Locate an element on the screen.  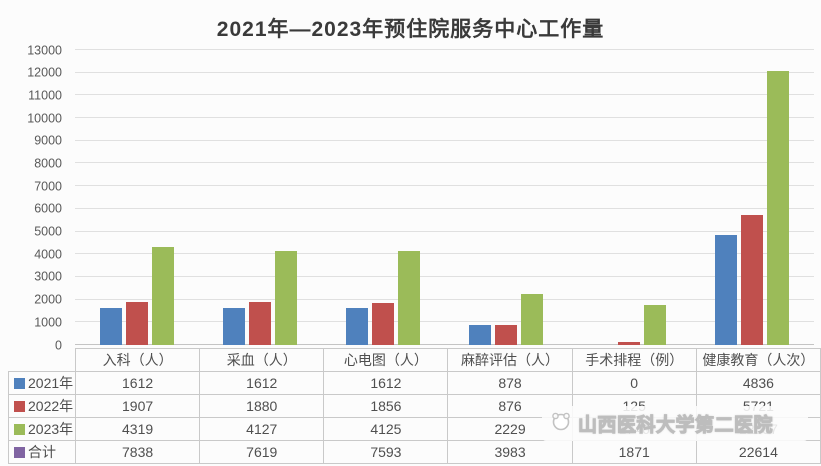
y-tick-label: 2000 is located at coordinates (48, 299).